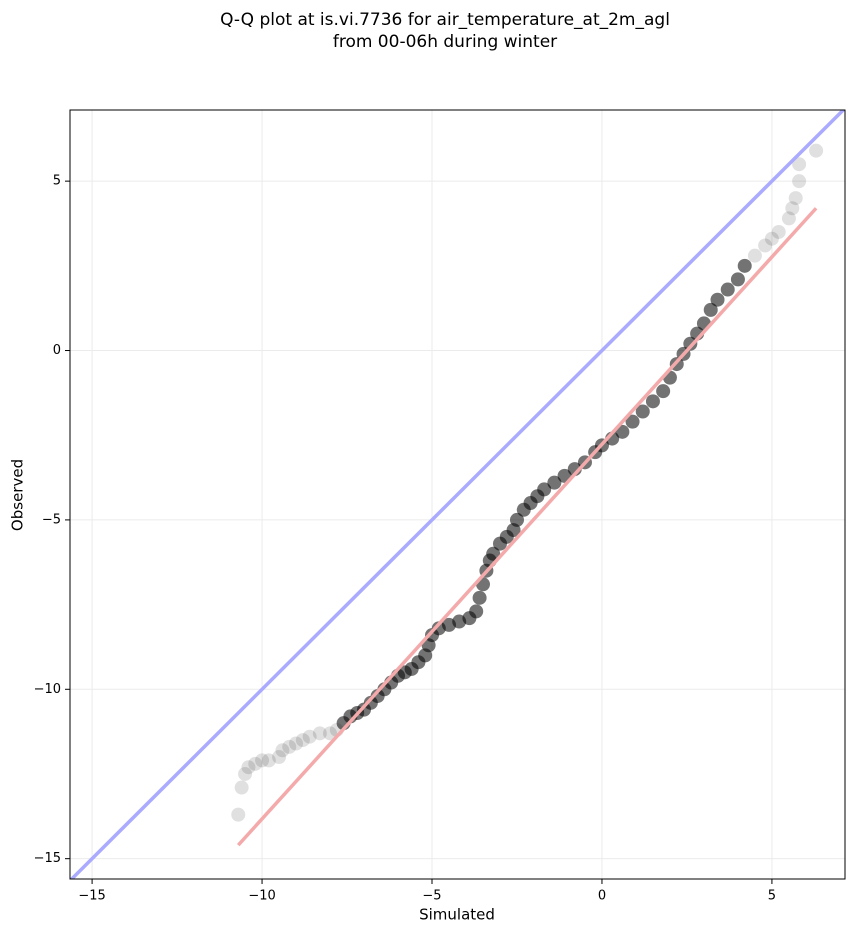 The width and height of the screenshot is (854, 934). What do you see at coordinates (602, 896) in the screenshot?
I see `x-tick-label: 0` at bounding box center [602, 896].